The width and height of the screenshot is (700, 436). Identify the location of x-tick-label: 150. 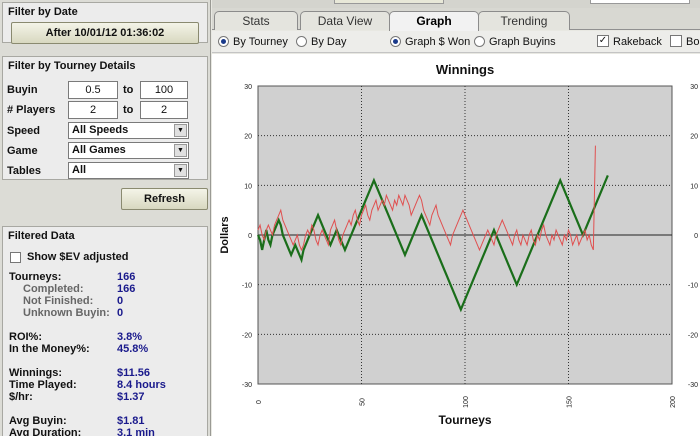
(570, 402).